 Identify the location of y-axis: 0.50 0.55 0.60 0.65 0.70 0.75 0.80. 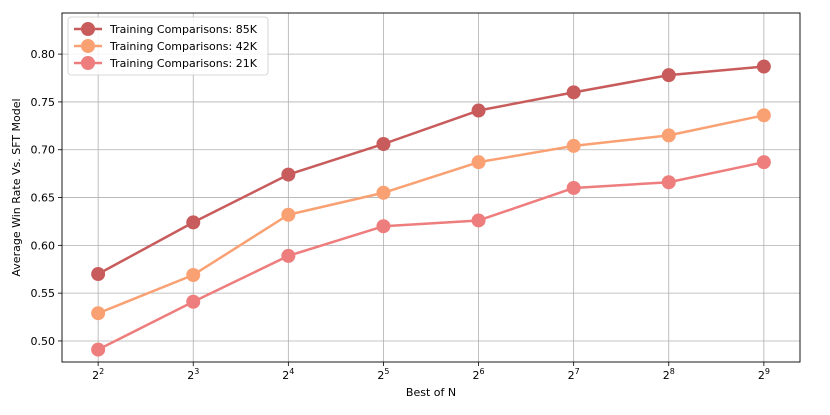
(46, 198).